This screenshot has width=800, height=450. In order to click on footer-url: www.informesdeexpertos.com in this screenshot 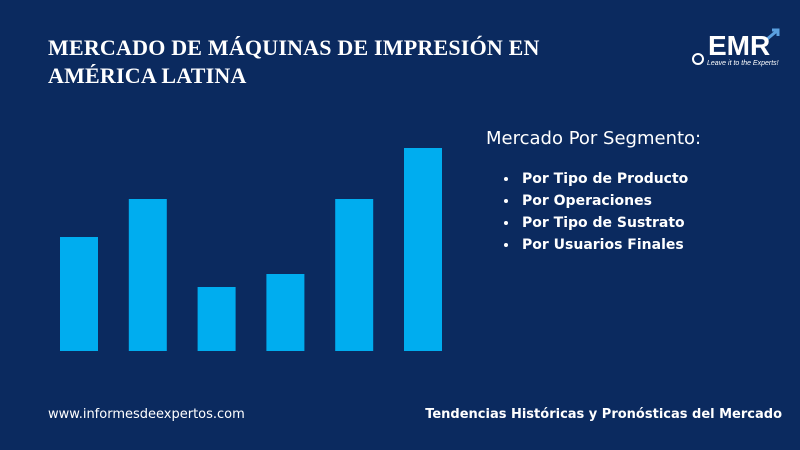, I will do `click(146, 414)`.